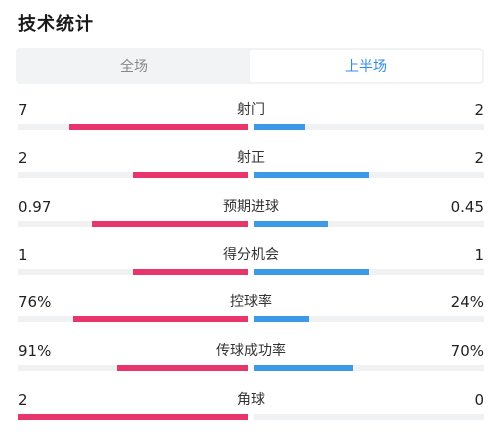 The width and height of the screenshot is (500, 440). What do you see at coordinates (251, 207) in the screenshot?
I see `stat-label: 预期进球` at bounding box center [251, 207].